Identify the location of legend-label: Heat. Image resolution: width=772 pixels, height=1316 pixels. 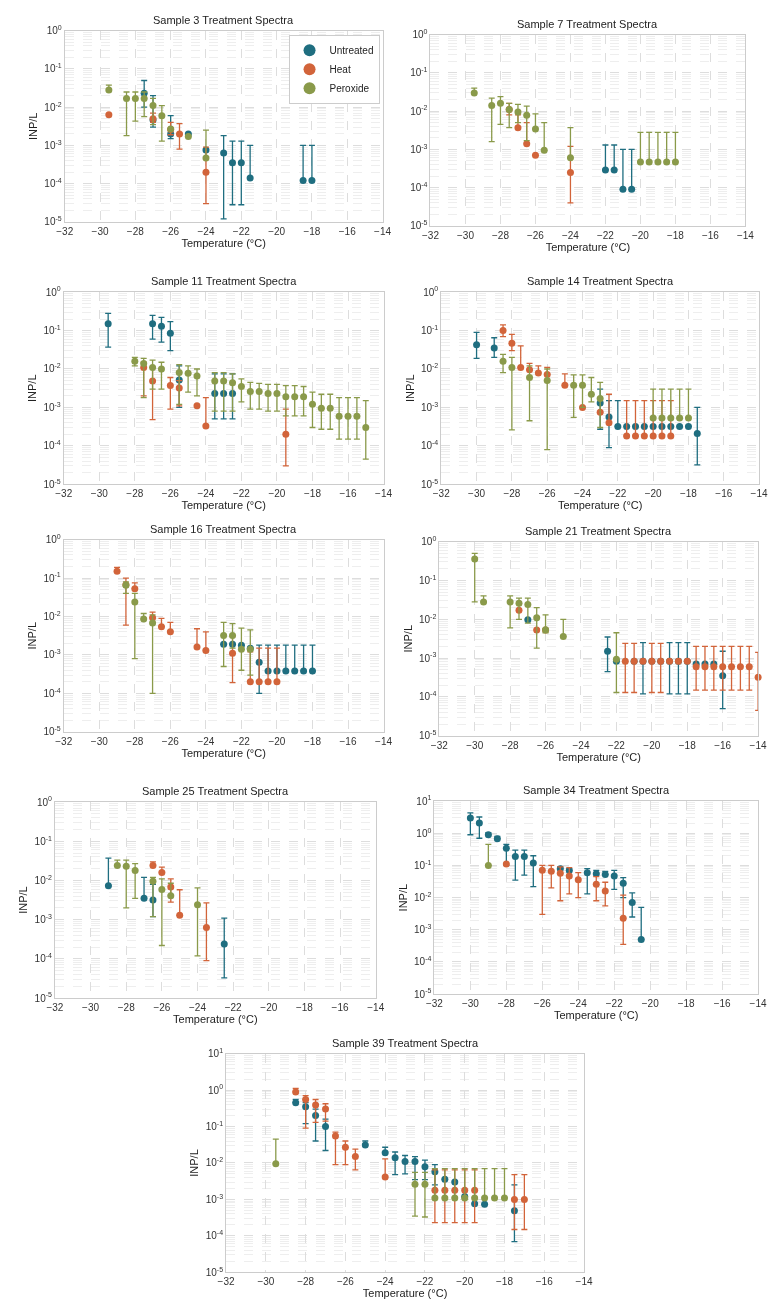
(340, 70).